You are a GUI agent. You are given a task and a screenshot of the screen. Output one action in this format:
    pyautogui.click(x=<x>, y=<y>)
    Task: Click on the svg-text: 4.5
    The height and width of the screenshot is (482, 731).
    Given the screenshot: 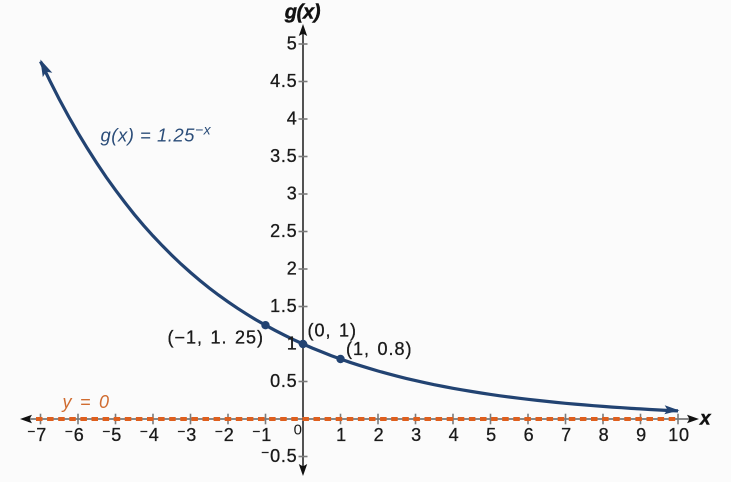 What is the action you would take?
    pyautogui.click(x=283, y=81)
    